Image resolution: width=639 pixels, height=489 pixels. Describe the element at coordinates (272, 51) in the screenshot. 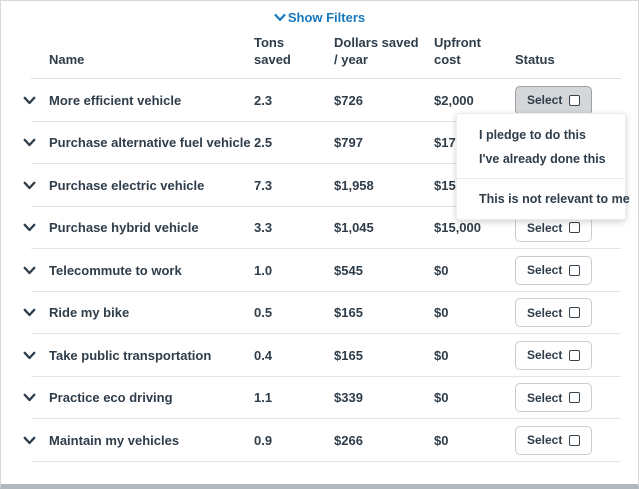

I see `header-tons-saved: Tons saved` at that location.